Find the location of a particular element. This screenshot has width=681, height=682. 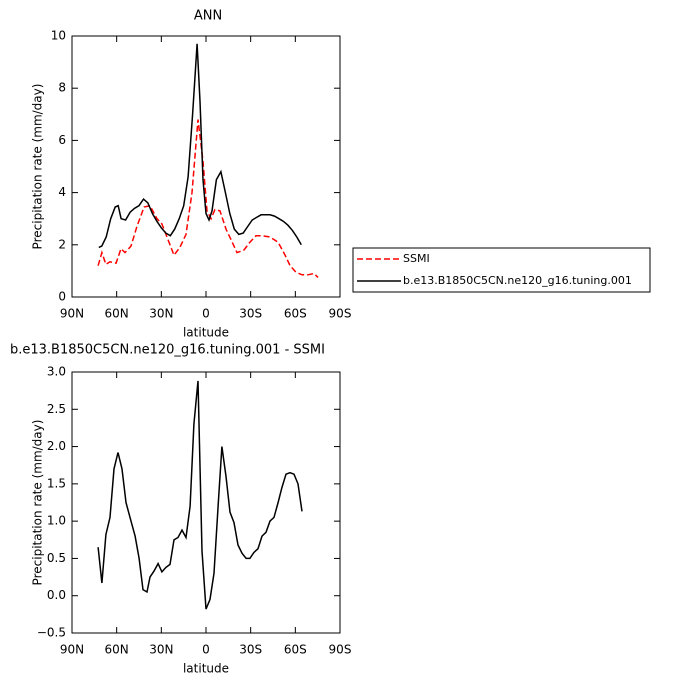

y-tick-label: 1.0 is located at coordinates (56, 521).